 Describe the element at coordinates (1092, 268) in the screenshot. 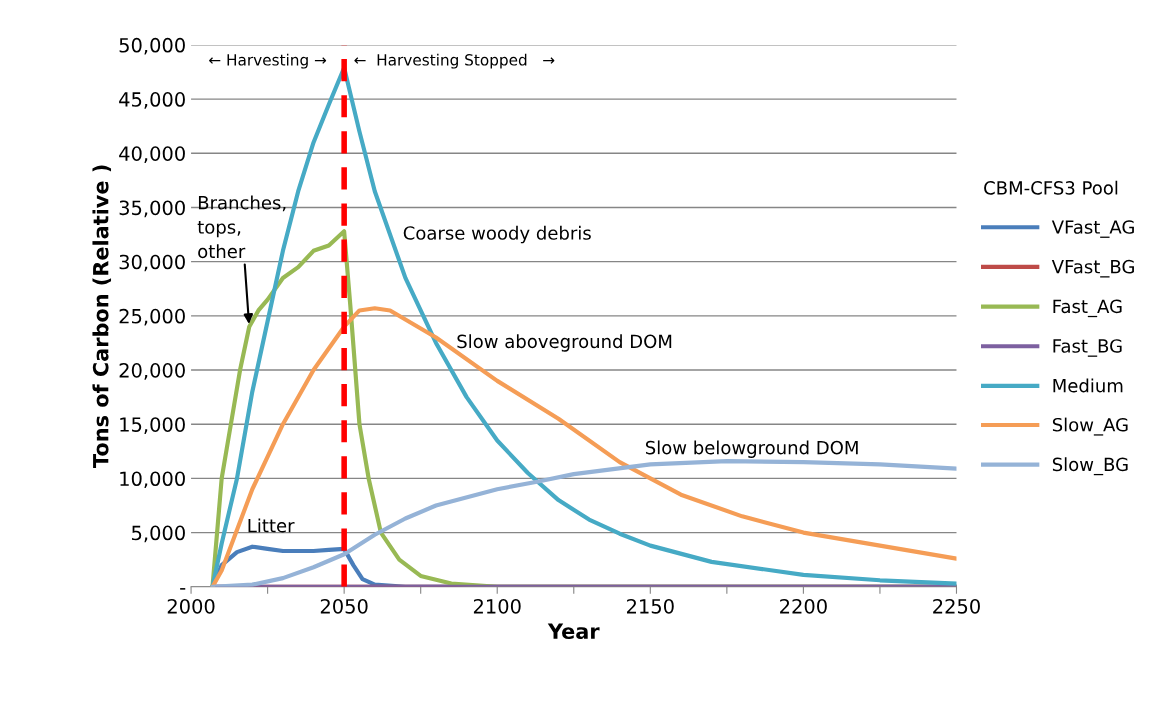

I see `legend-label: VFast_BG` at that location.